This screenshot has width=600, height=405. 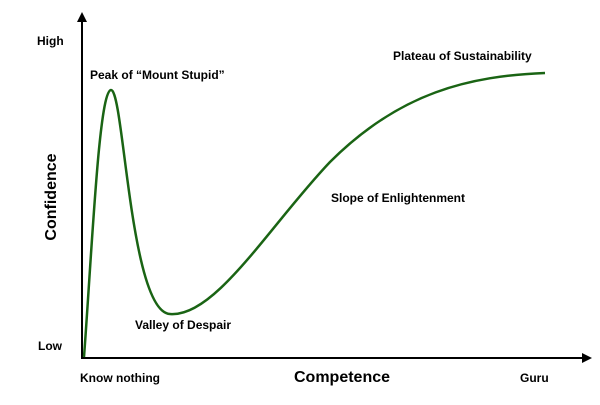 I want to click on x-axis-title: Competence, so click(x=342, y=377).